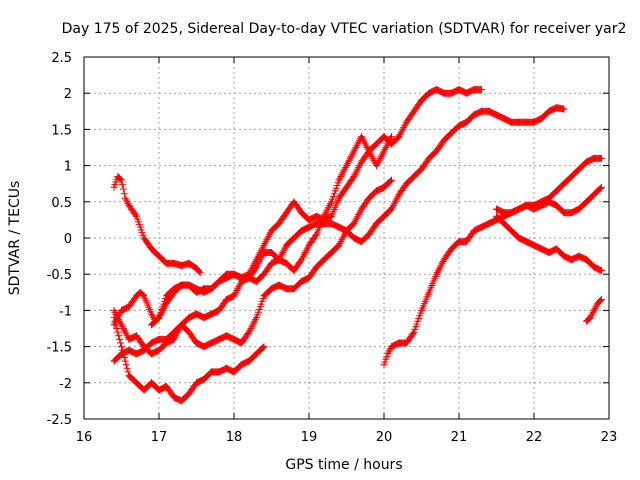  What do you see at coordinates (159, 437) in the screenshot?
I see `x-tick-label: 17` at bounding box center [159, 437].